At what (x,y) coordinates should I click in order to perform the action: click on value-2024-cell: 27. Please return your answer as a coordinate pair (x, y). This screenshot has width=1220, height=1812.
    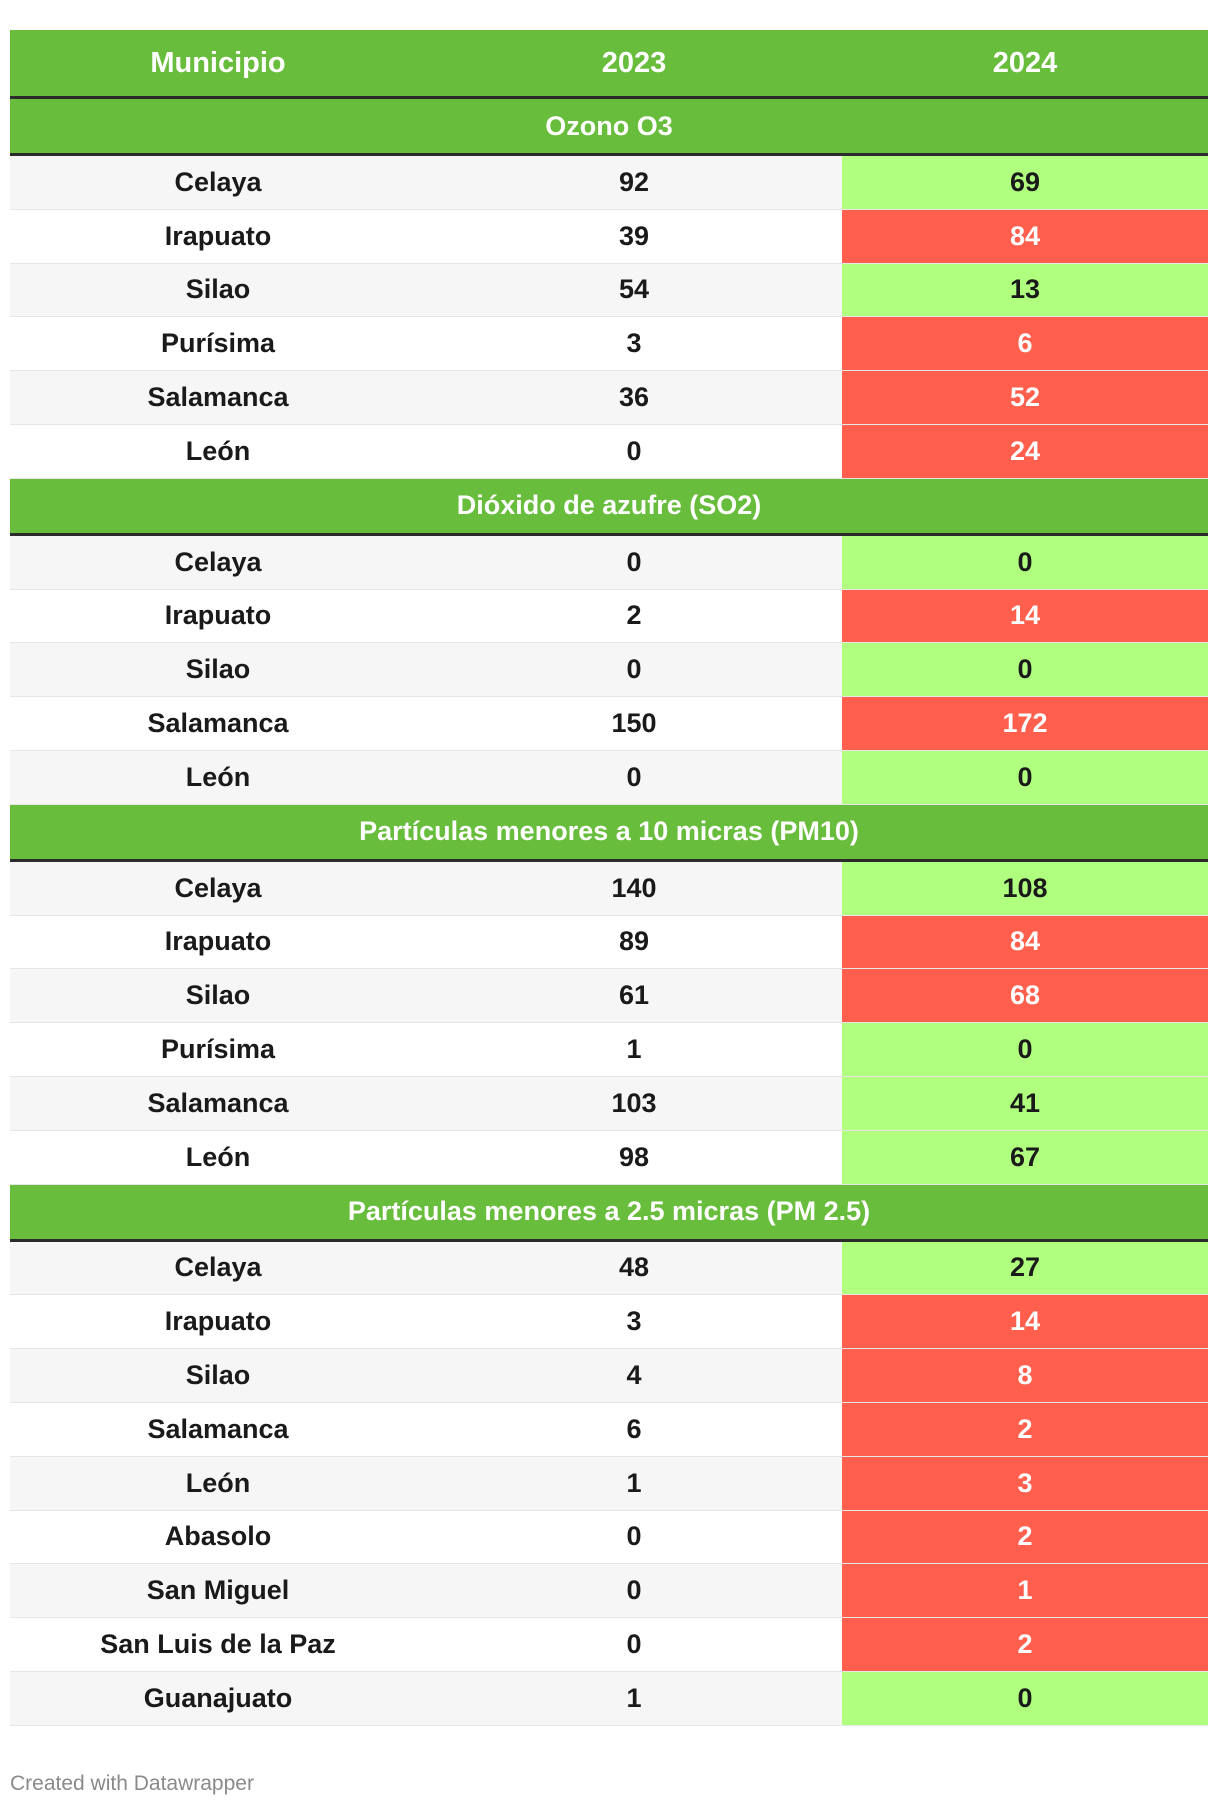
    Looking at the image, I should click on (1025, 1268).